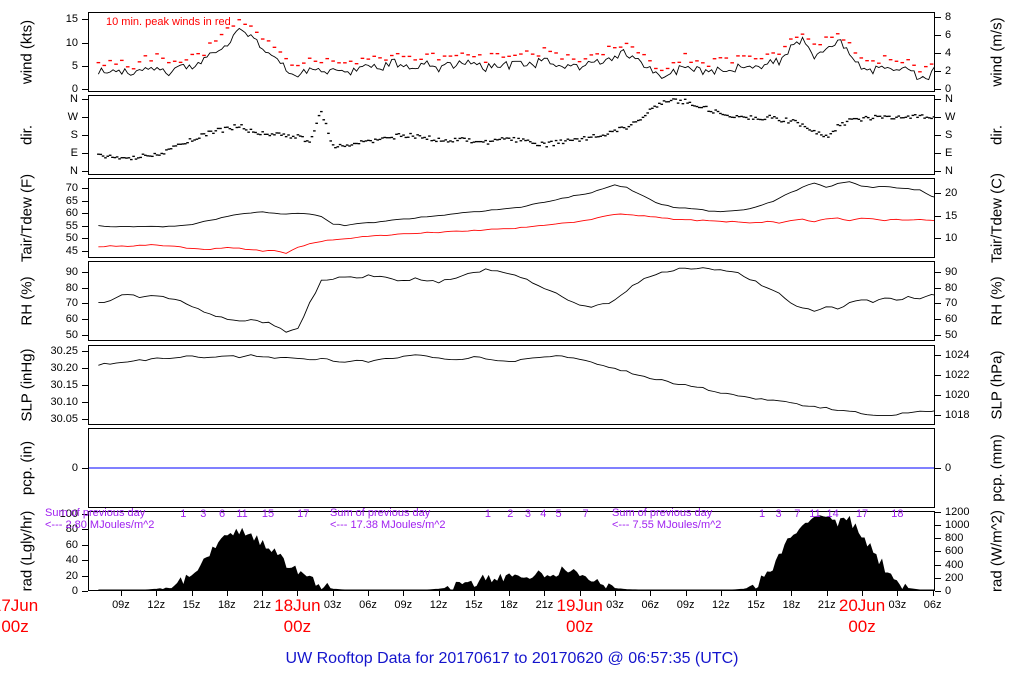 This screenshot has width=1024, height=700. Describe the element at coordinates (897, 514) in the screenshot. I see `rad-day-number: 18` at that location.